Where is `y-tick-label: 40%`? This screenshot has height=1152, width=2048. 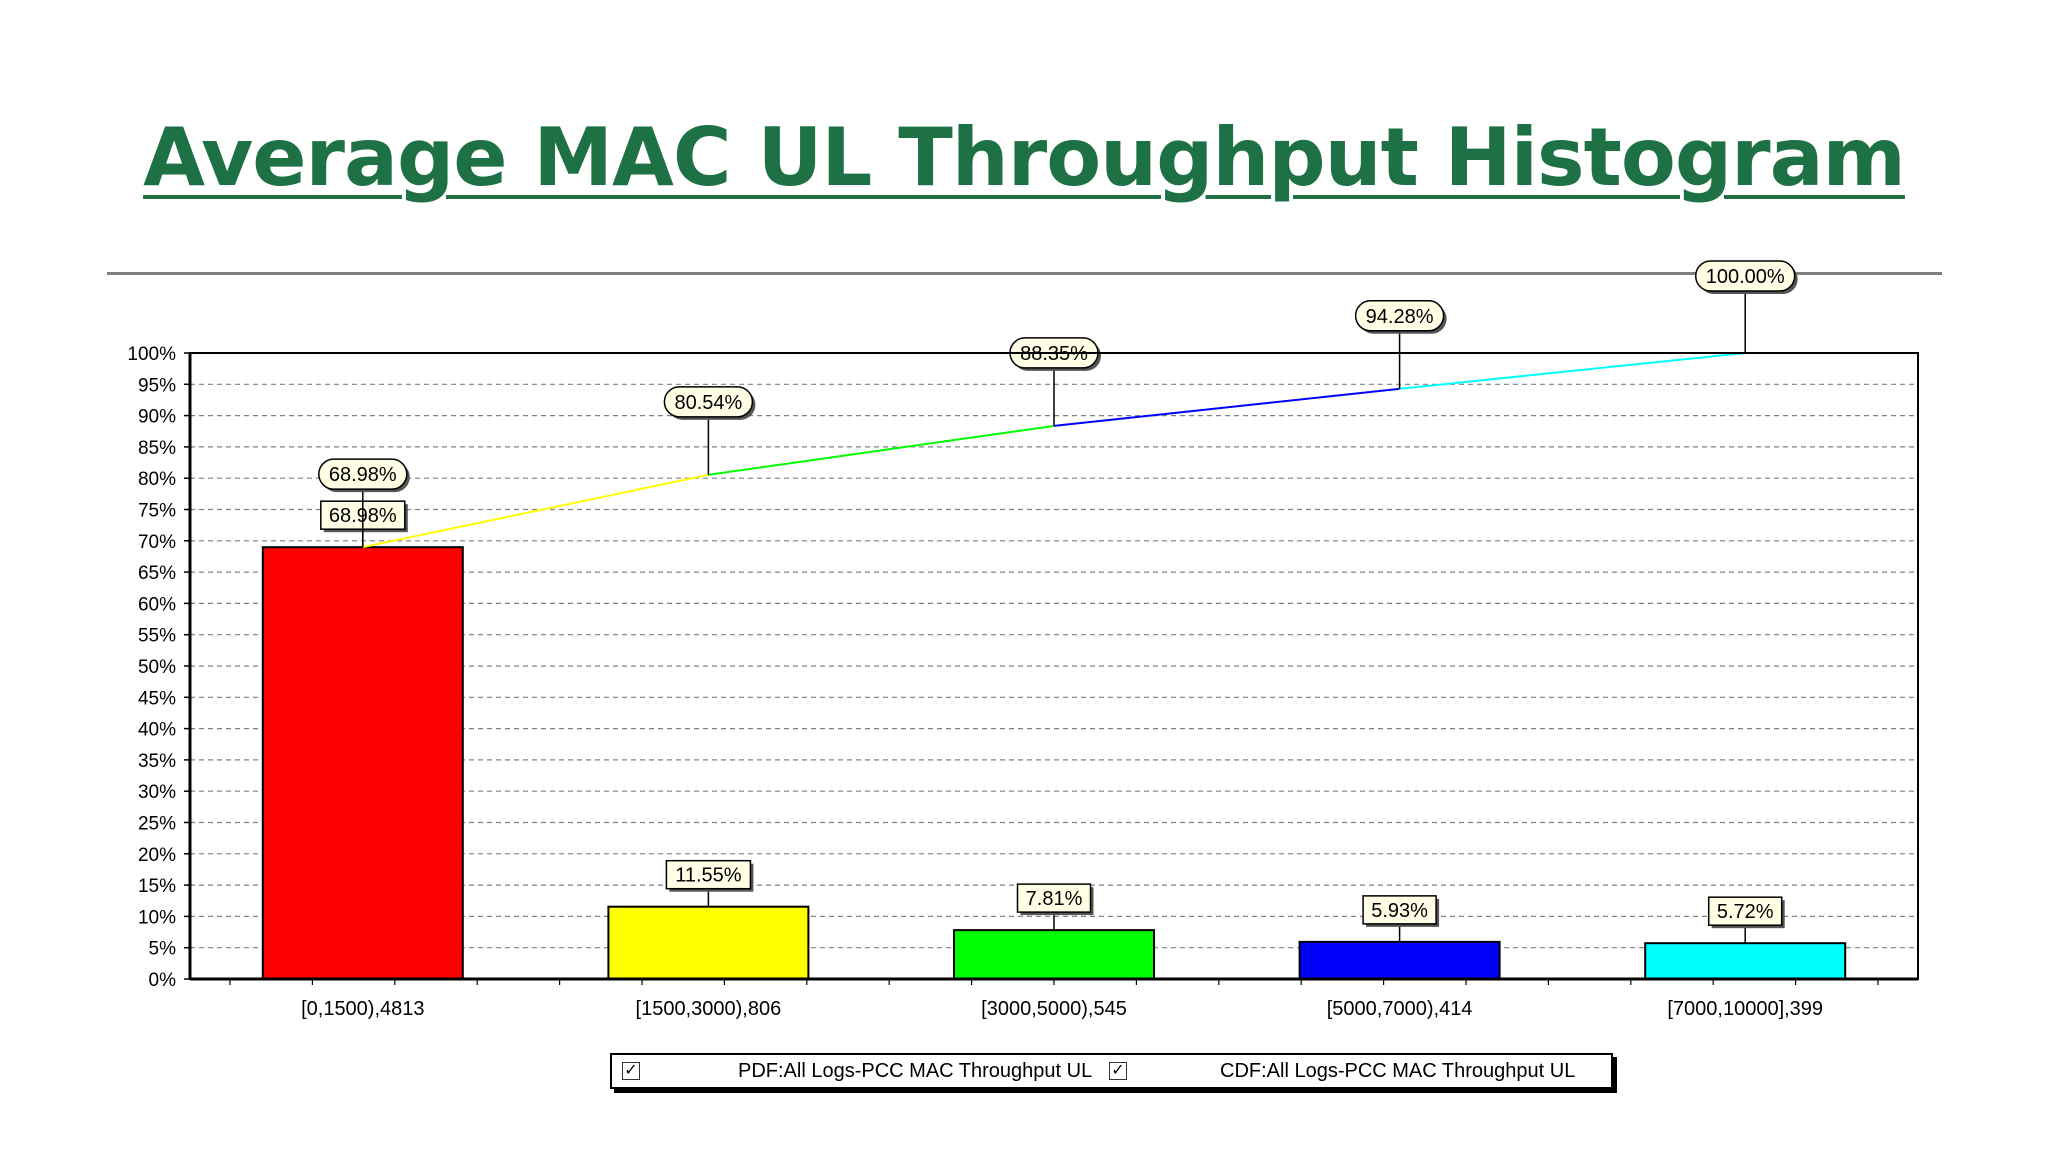
y-tick-label: 40% is located at coordinates (157, 730).